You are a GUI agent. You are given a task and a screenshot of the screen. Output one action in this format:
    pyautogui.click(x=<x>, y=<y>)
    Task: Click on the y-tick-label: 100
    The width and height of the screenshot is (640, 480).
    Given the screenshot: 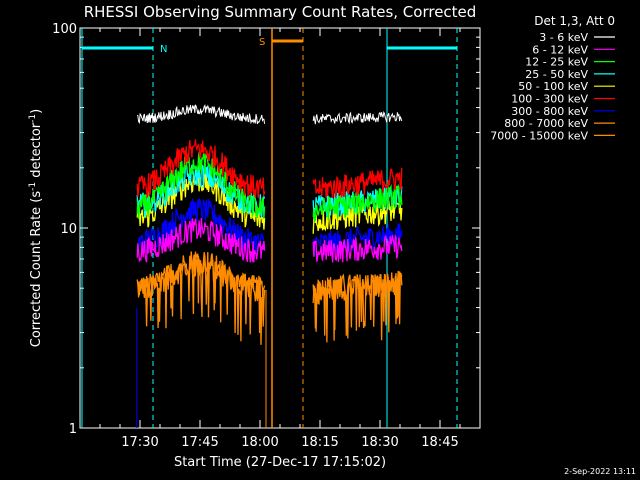 What is the action you would take?
    pyautogui.click(x=64, y=29)
    